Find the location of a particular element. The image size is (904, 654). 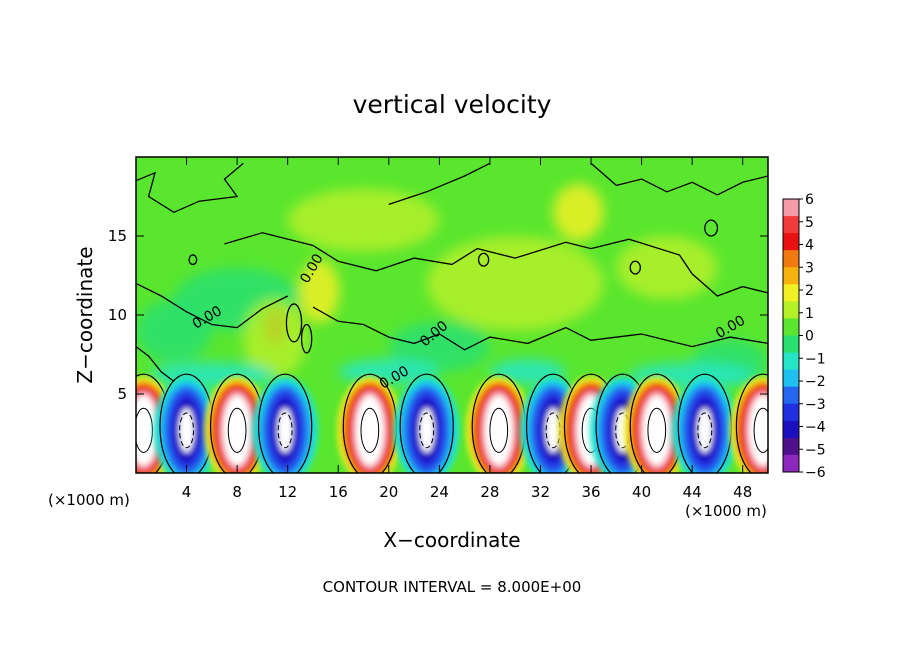

colorbar-tick-label: 6 is located at coordinates (809, 200).